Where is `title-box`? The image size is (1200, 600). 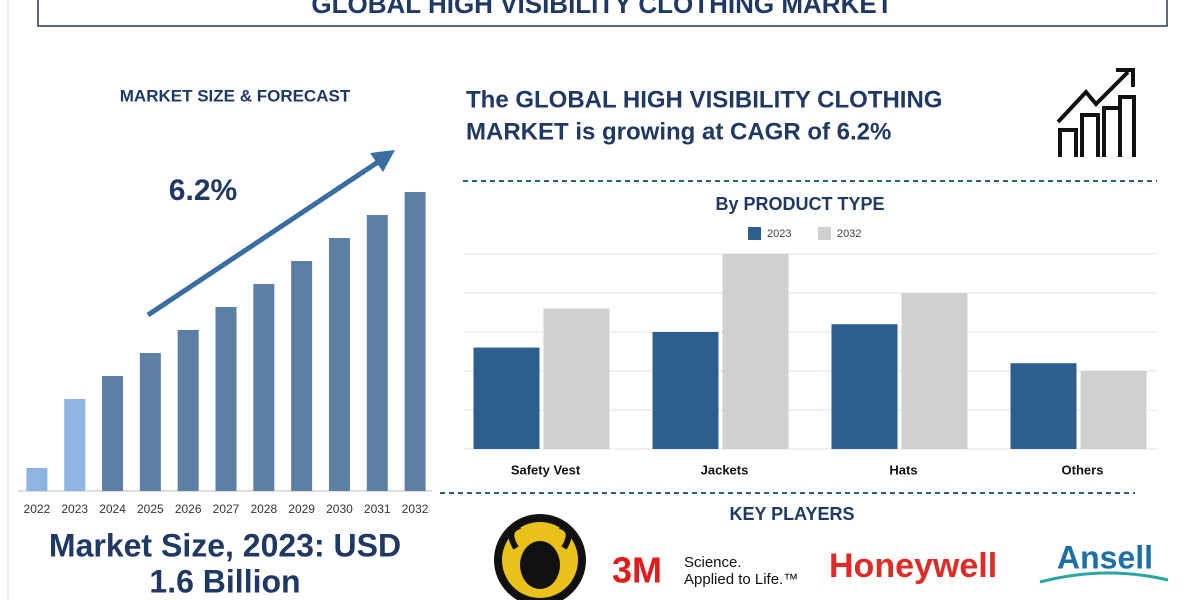 title-box is located at coordinates (602, 13).